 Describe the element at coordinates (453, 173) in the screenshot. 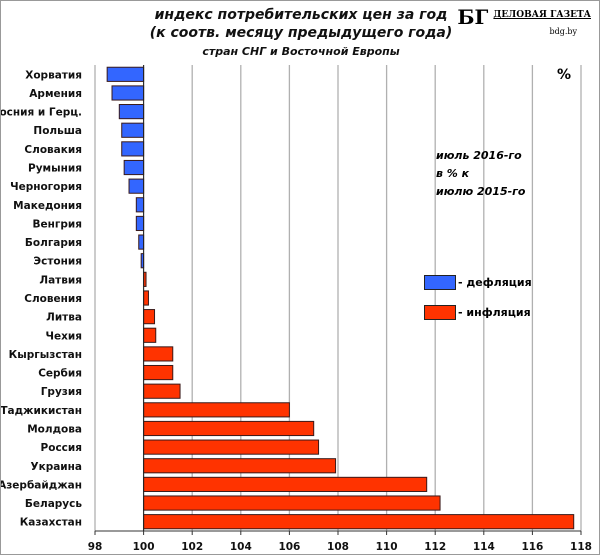

I see `annotation-line: в % к` at that location.